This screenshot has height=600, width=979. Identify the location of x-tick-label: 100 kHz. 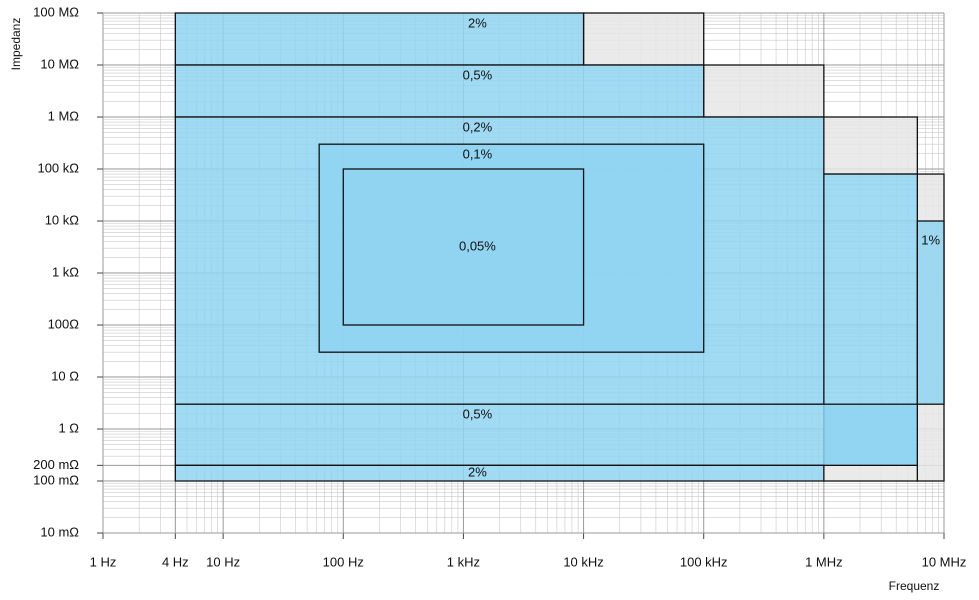
(704, 561).